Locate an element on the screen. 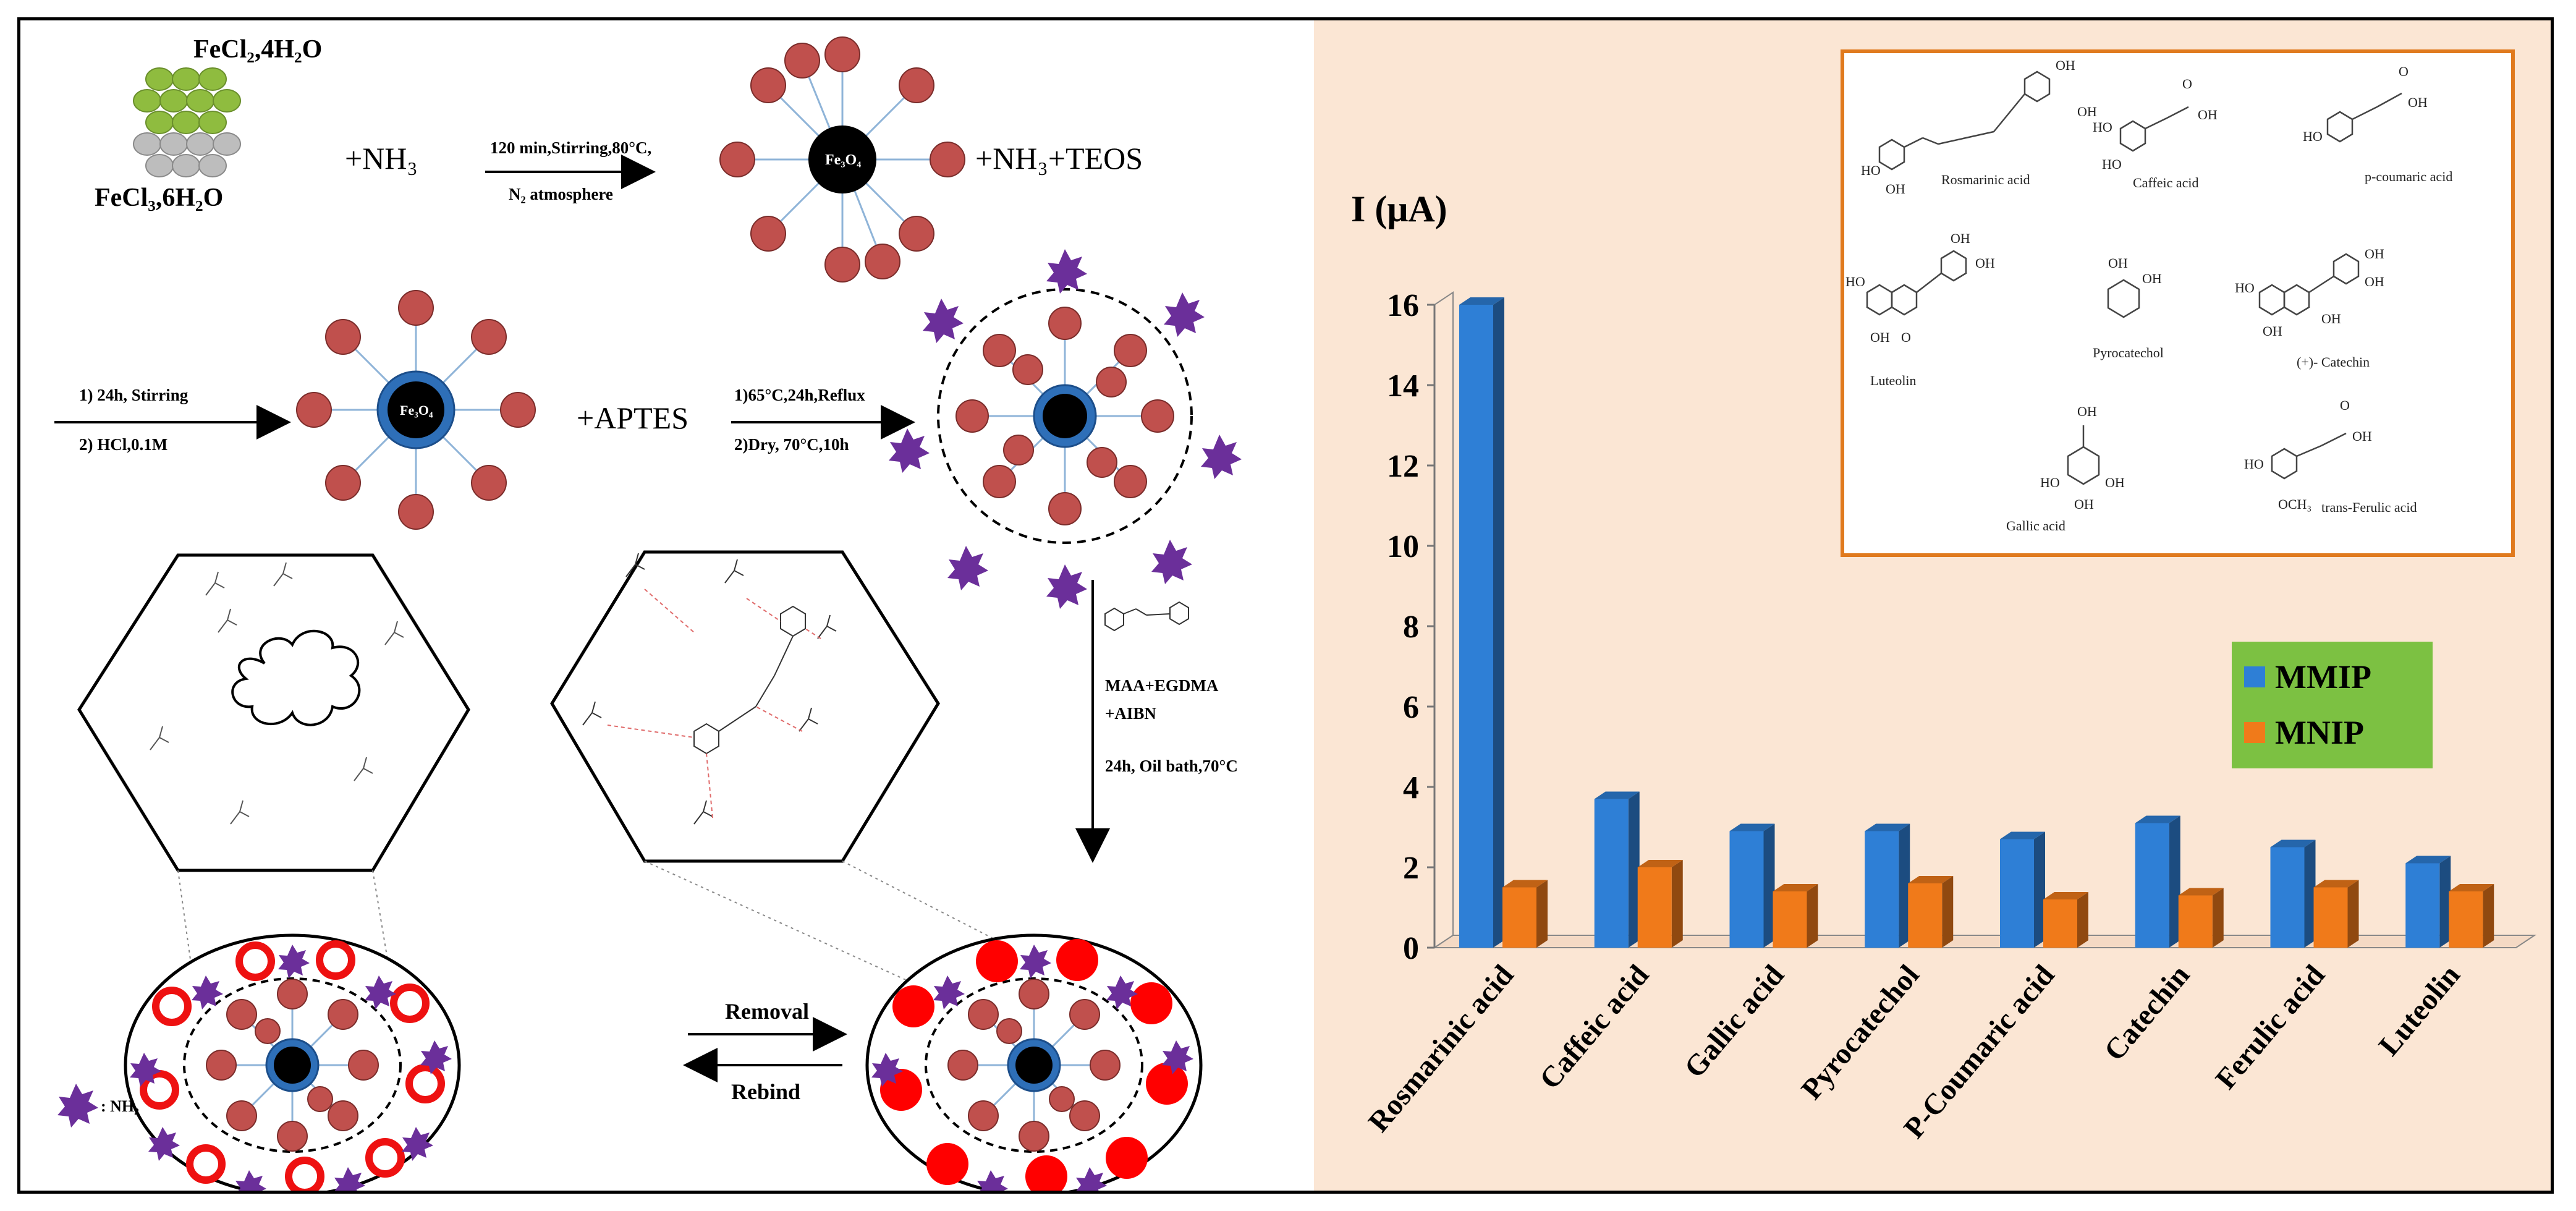 The height and width of the screenshot is (1211, 2576). plus-nh3: +NH₃ is located at coordinates (381, 158).